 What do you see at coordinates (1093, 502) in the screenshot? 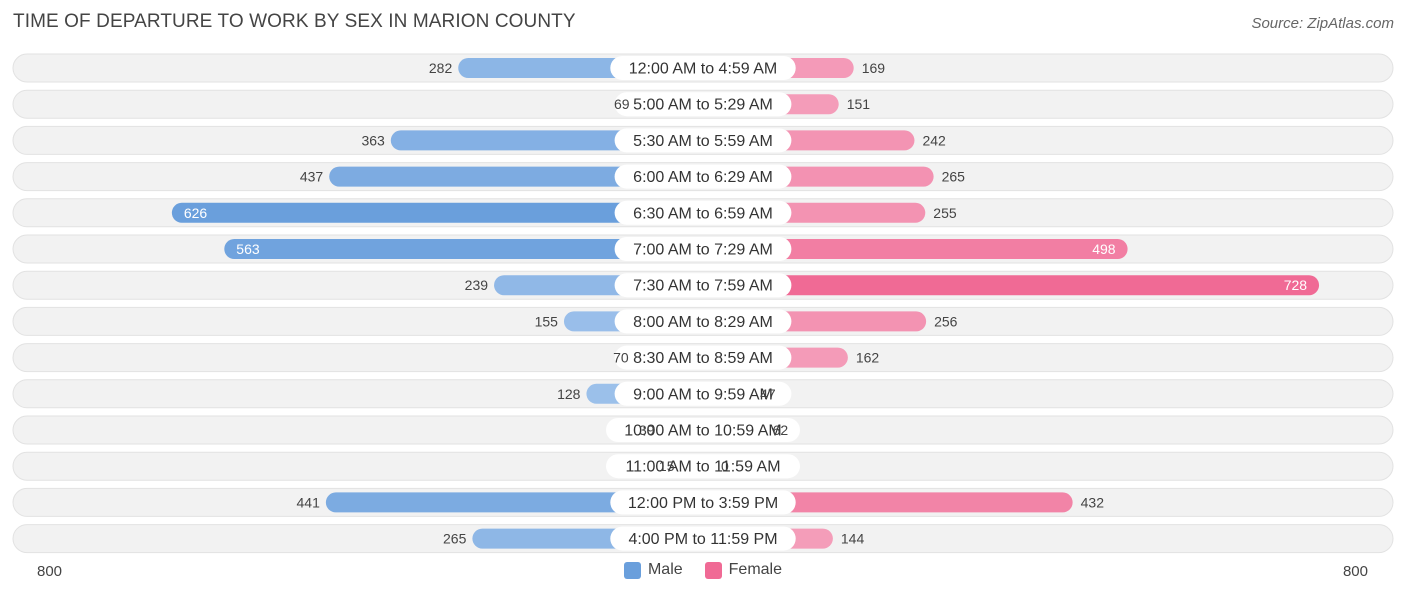
I see `value-label-female: 432` at bounding box center [1093, 502].